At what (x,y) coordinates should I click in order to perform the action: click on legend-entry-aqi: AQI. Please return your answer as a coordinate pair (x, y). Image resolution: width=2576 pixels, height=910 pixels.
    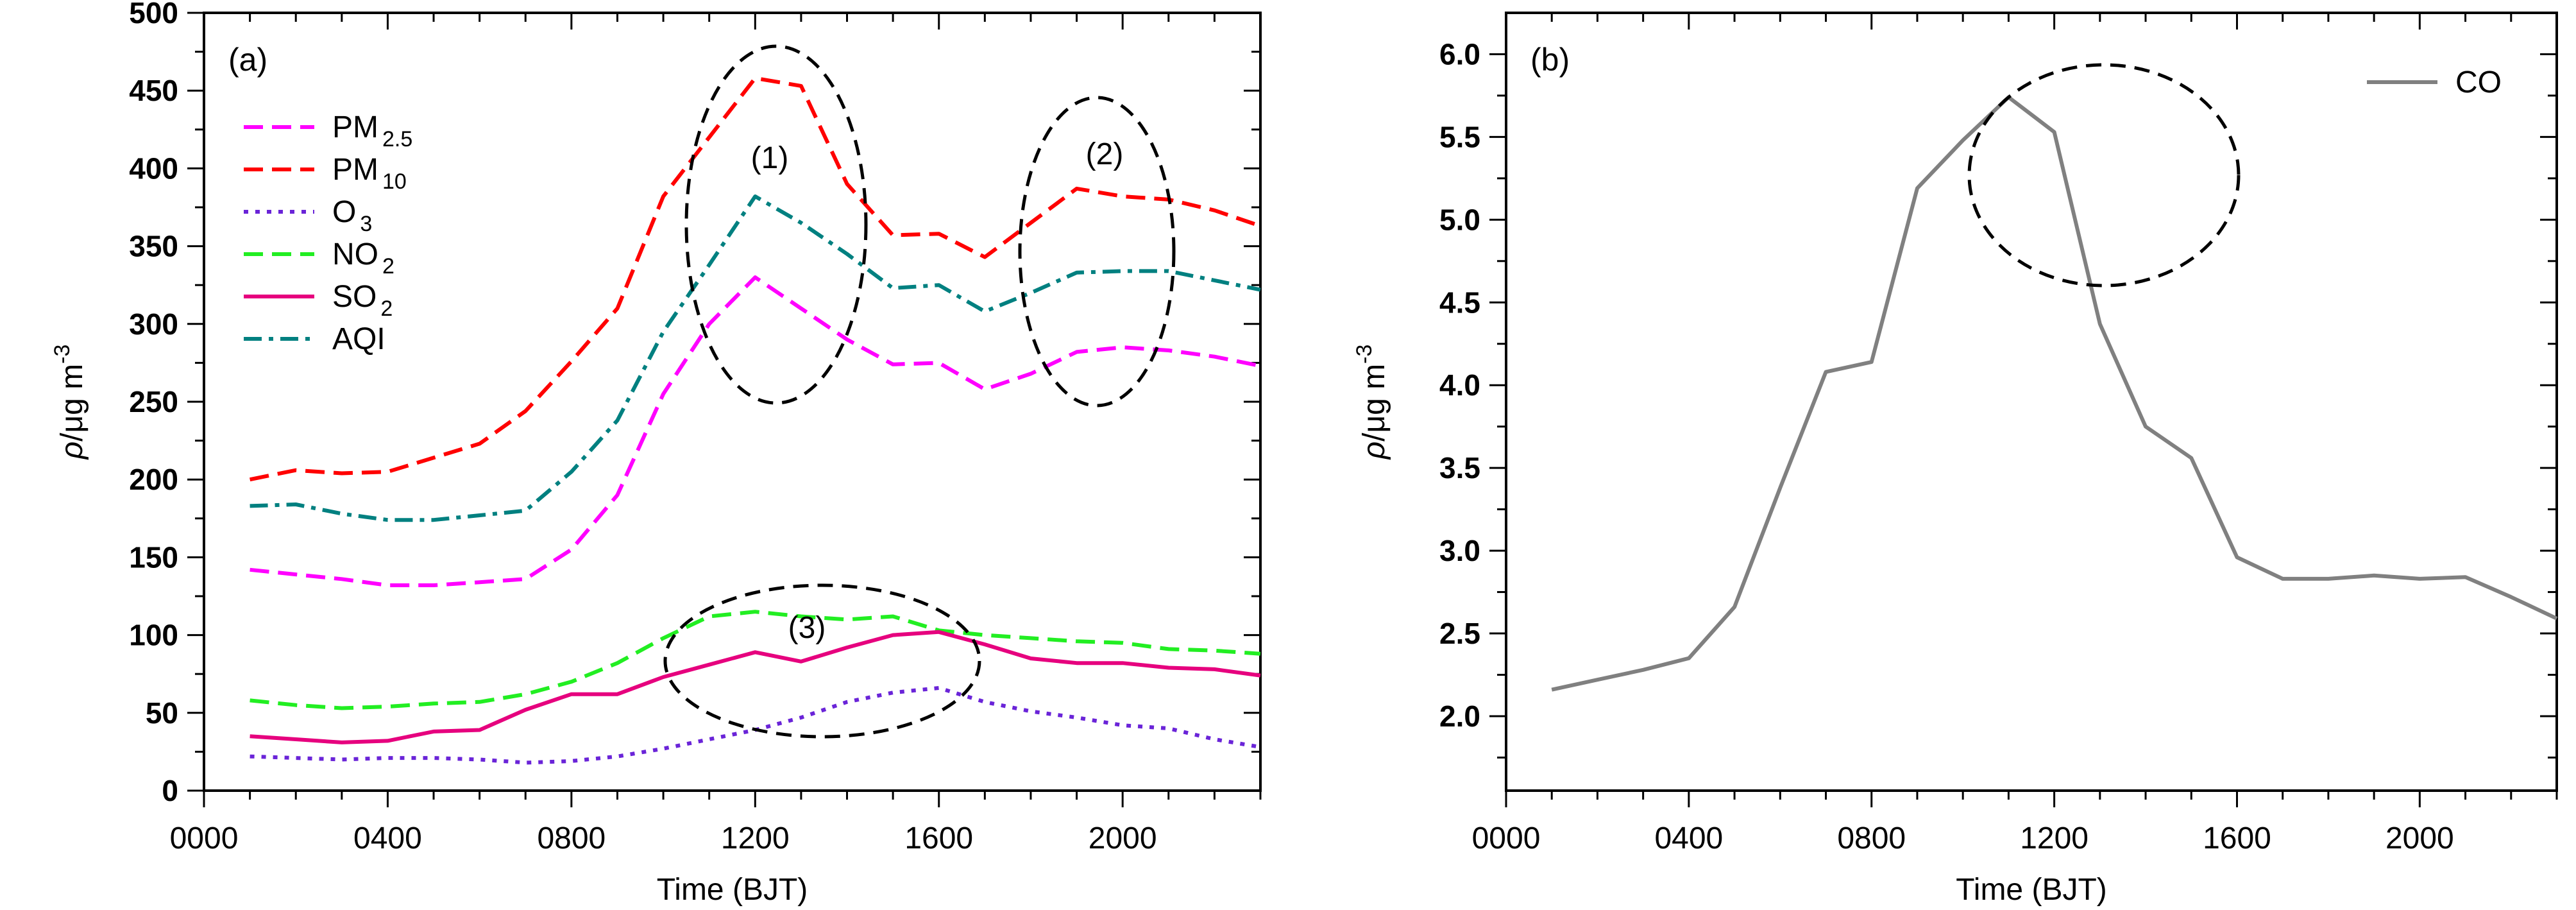
    Looking at the image, I should click on (359, 339).